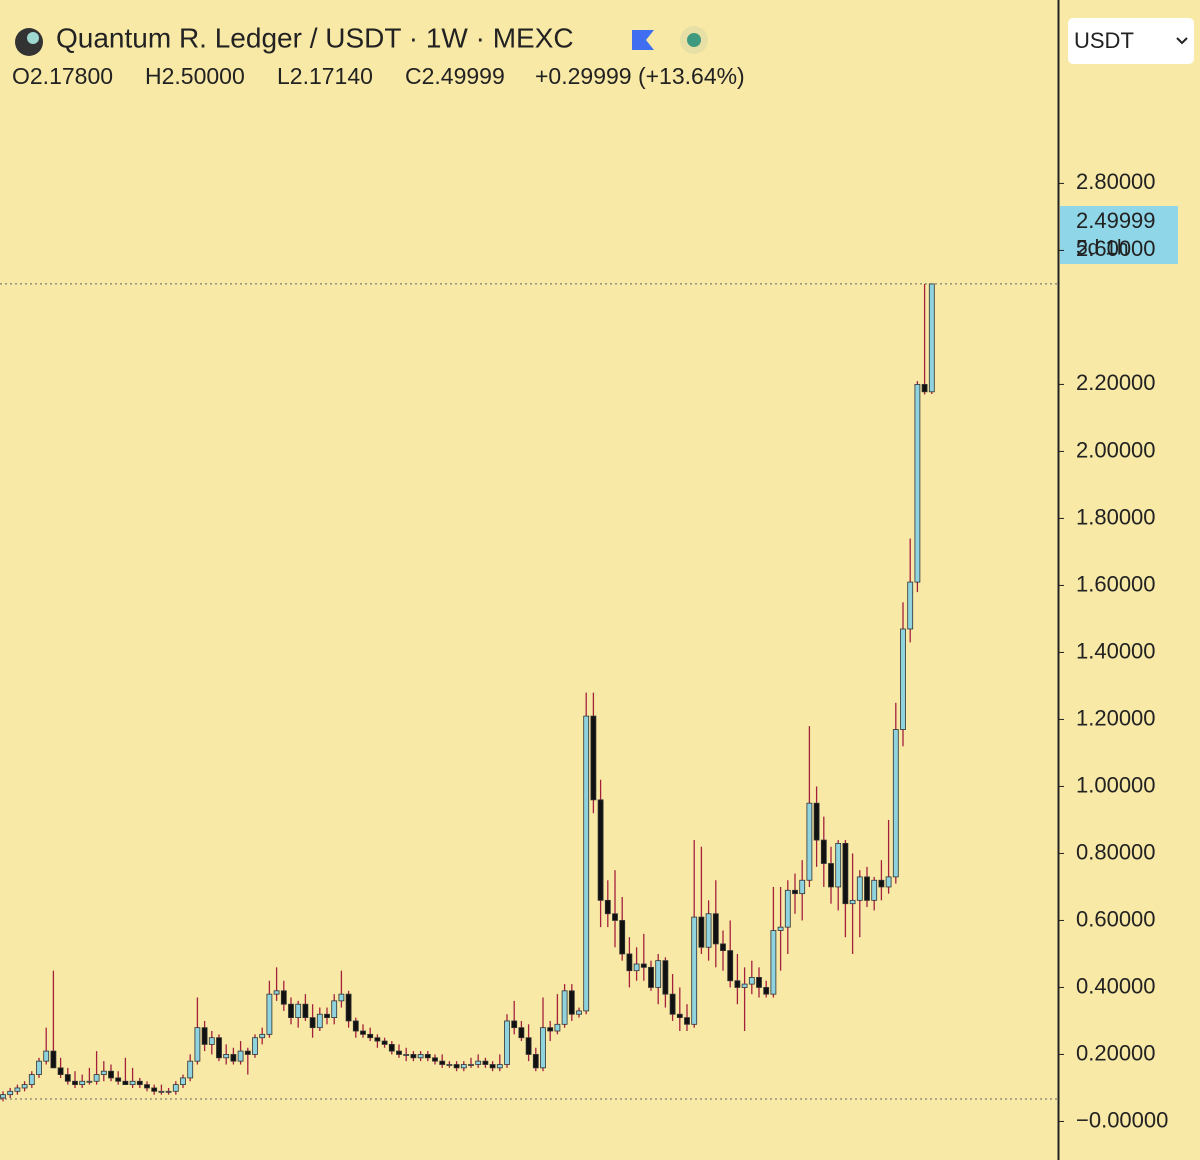 The height and width of the screenshot is (1160, 1200). Describe the element at coordinates (1116, 583) in the screenshot. I see `y-tick-label: 1.60000` at that location.